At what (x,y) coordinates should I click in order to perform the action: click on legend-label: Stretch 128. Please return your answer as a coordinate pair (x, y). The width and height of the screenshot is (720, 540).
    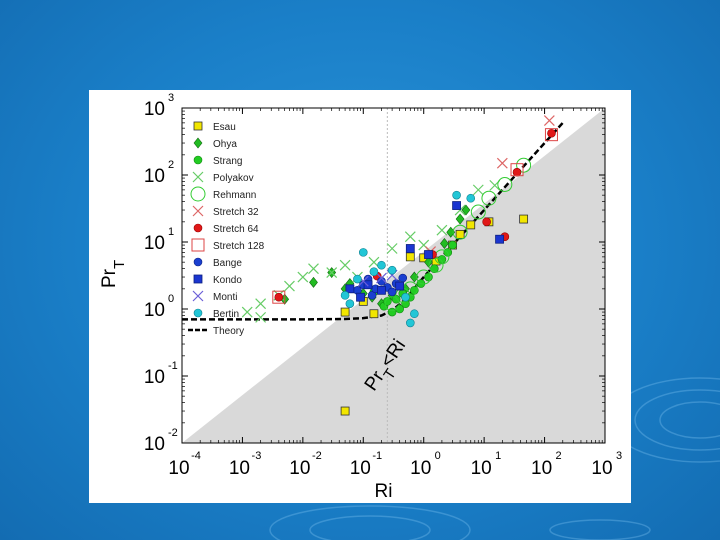
    Looking at the image, I should click on (239, 246).